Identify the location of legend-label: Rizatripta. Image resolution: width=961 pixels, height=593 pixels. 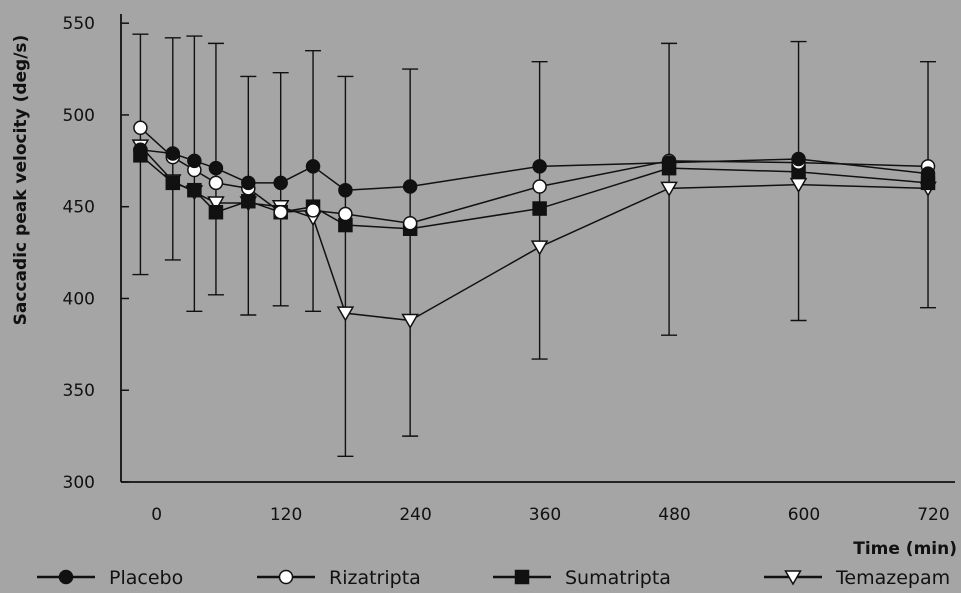
(375, 578).